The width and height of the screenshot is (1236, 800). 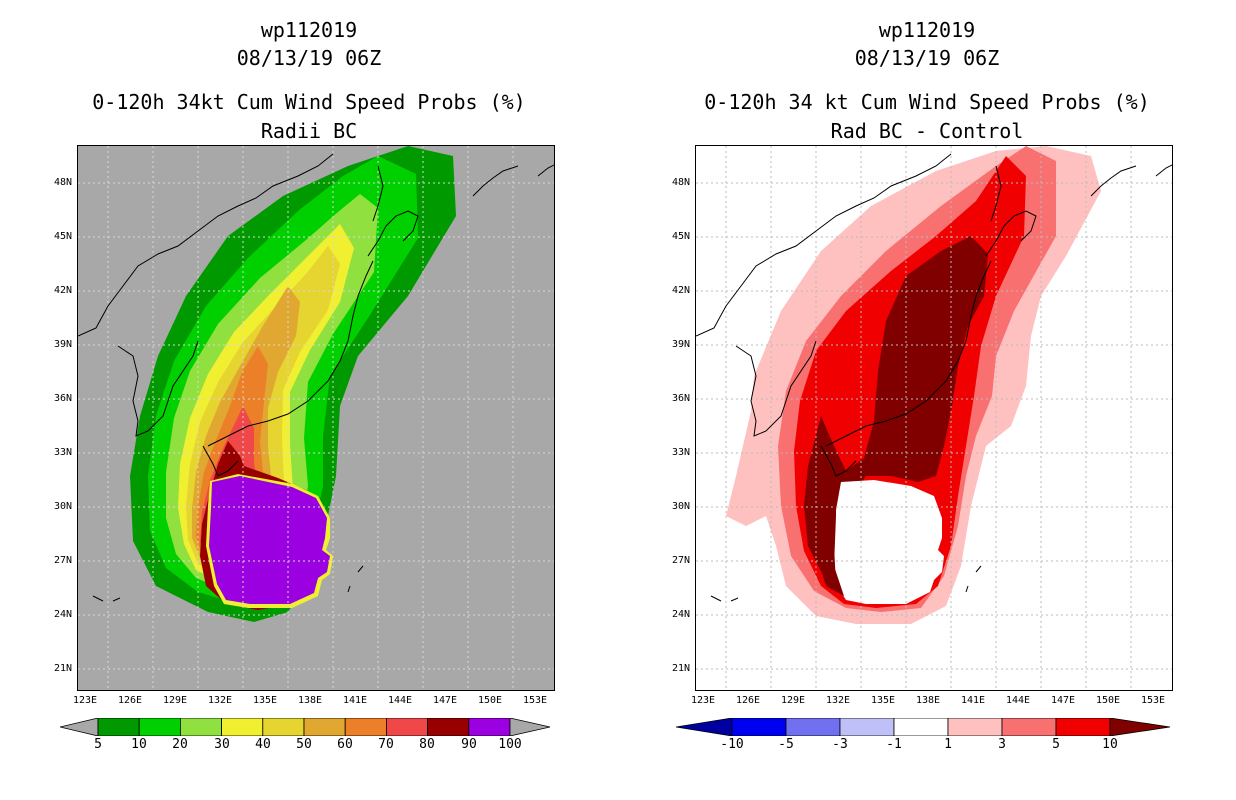 What do you see at coordinates (386, 744) in the screenshot?
I see `colorbar-label: 70` at bounding box center [386, 744].